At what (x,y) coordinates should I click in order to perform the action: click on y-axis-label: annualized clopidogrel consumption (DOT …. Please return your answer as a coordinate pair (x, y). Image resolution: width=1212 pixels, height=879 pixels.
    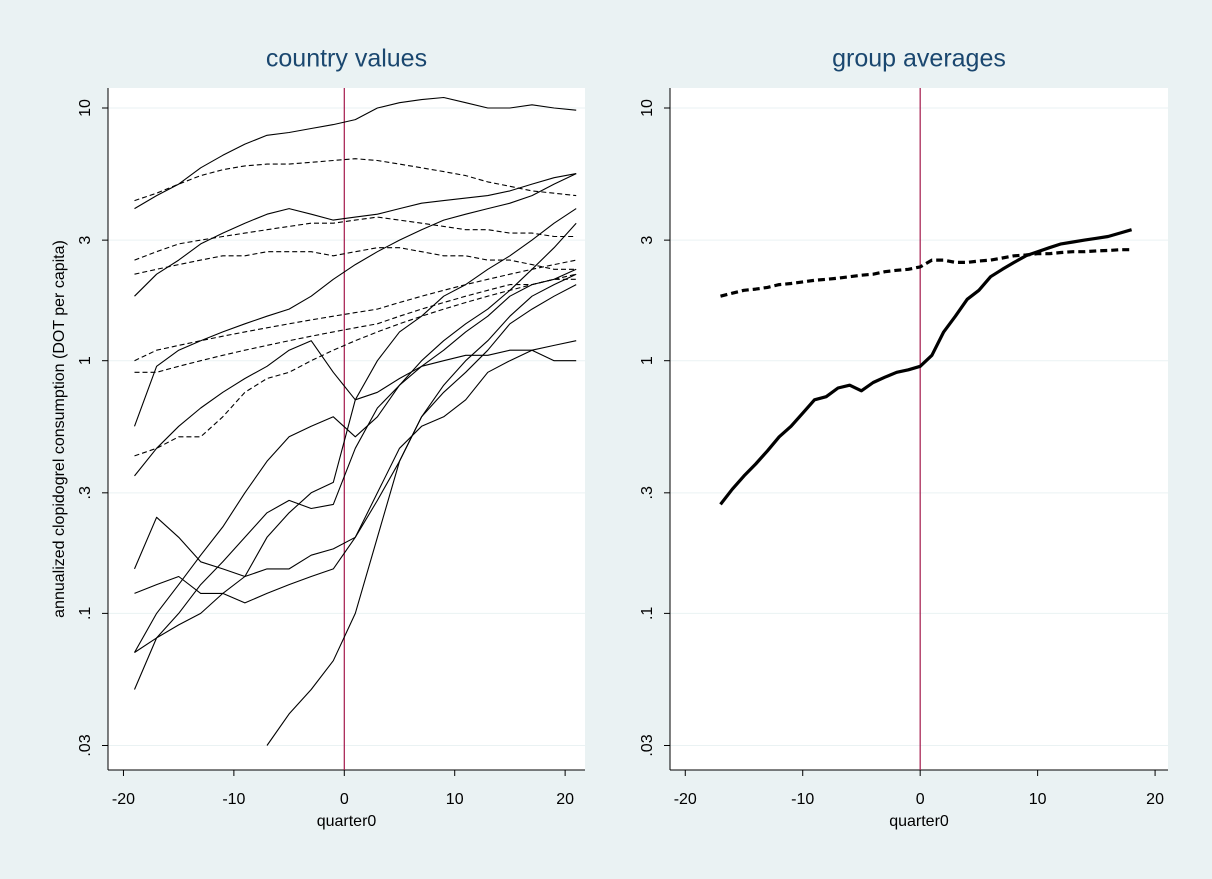
    Looking at the image, I should click on (59, 429).